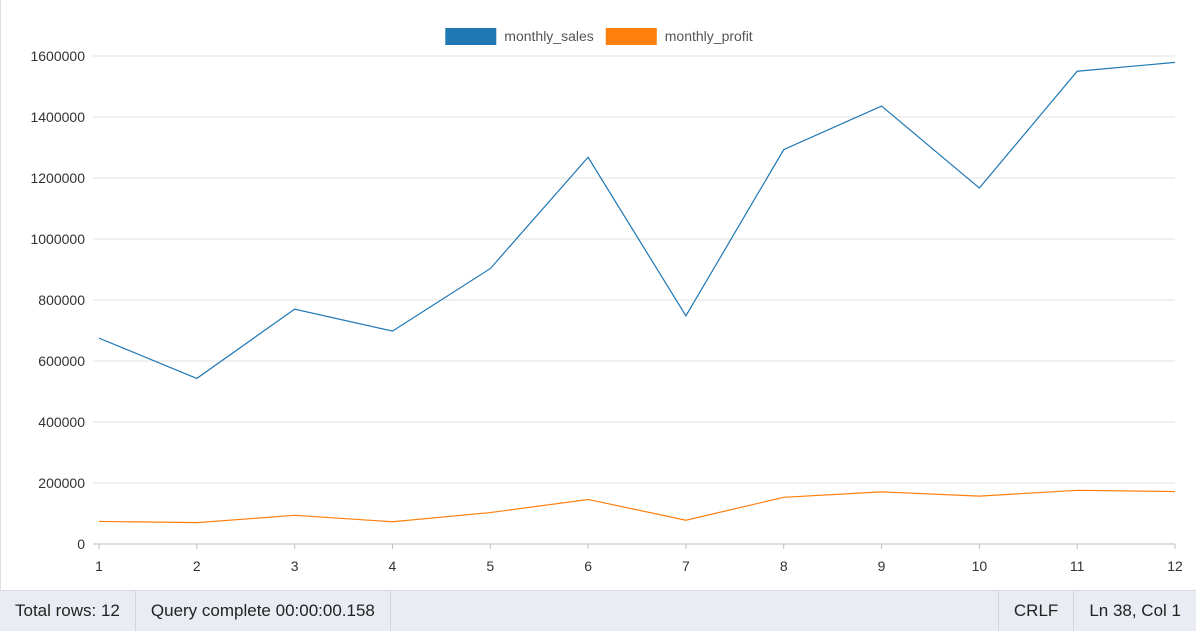 The height and width of the screenshot is (631, 1196). What do you see at coordinates (490, 566) in the screenshot?
I see `x-tick-label-5: 5` at bounding box center [490, 566].